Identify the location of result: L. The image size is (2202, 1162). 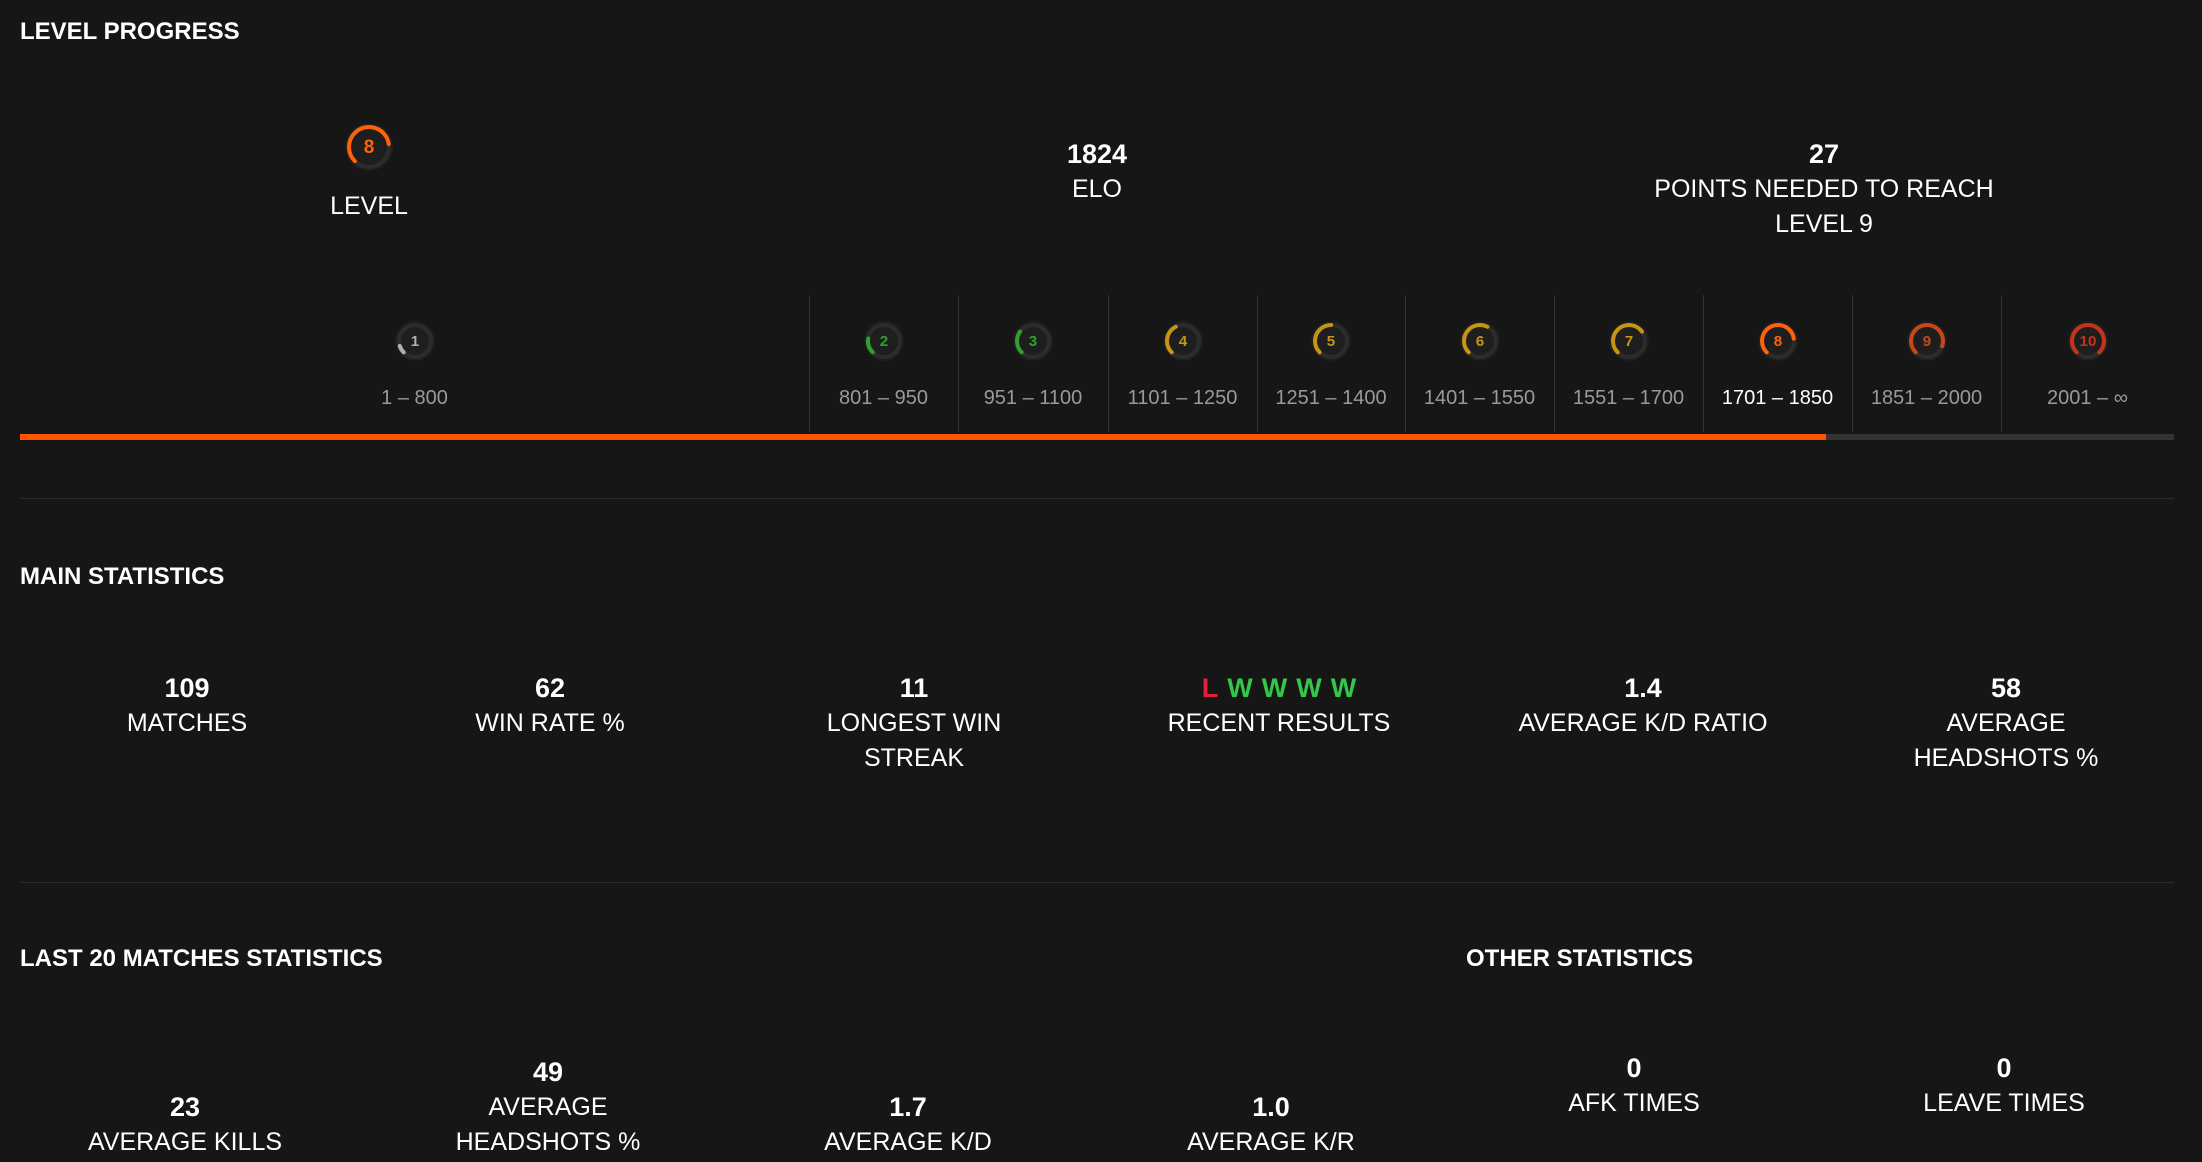
(1210, 688).